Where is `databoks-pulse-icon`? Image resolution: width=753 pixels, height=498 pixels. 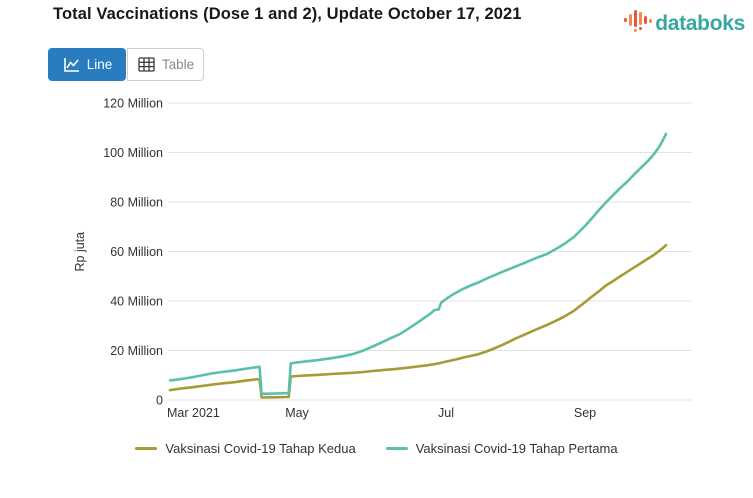 databoks-pulse-icon is located at coordinates (638, 23).